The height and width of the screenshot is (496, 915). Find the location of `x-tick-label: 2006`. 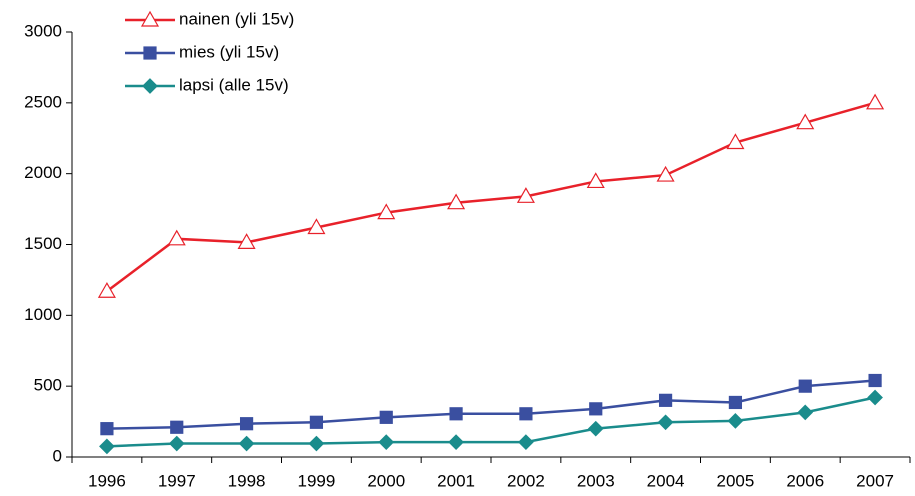

x-tick-label: 2006 is located at coordinates (805, 480).